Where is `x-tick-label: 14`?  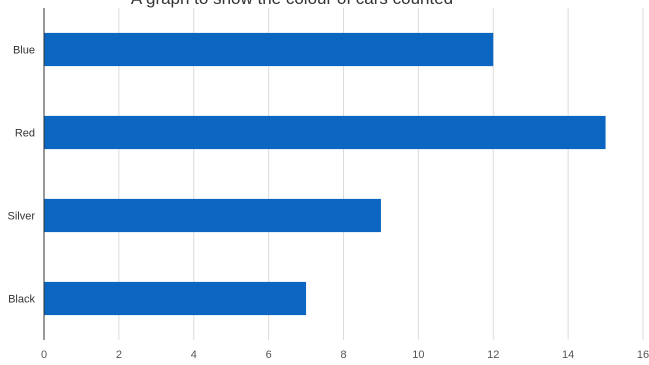
x-tick-label: 14 is located at coordinates (568, 355).